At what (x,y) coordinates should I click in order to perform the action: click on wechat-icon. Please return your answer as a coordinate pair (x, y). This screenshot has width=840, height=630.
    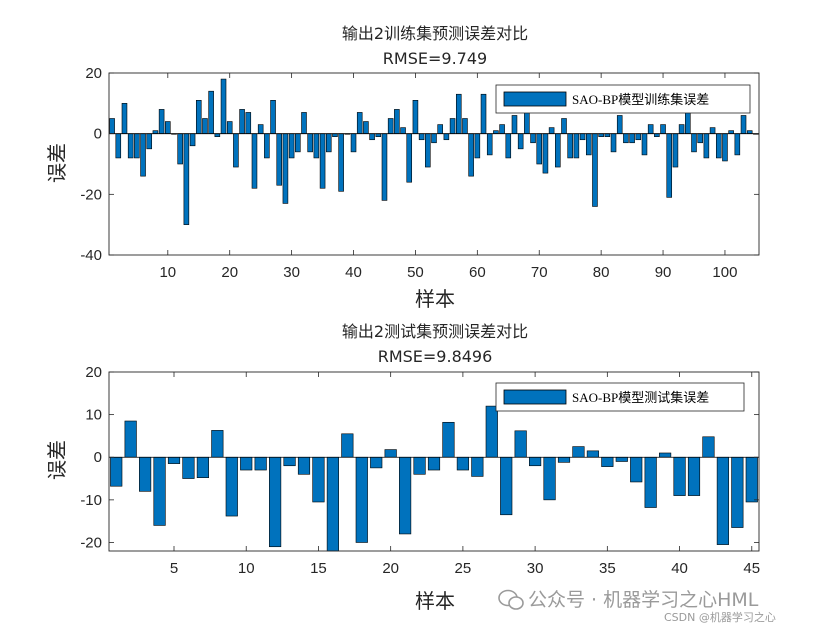
    Looking at the image, I should click on (511, 599).